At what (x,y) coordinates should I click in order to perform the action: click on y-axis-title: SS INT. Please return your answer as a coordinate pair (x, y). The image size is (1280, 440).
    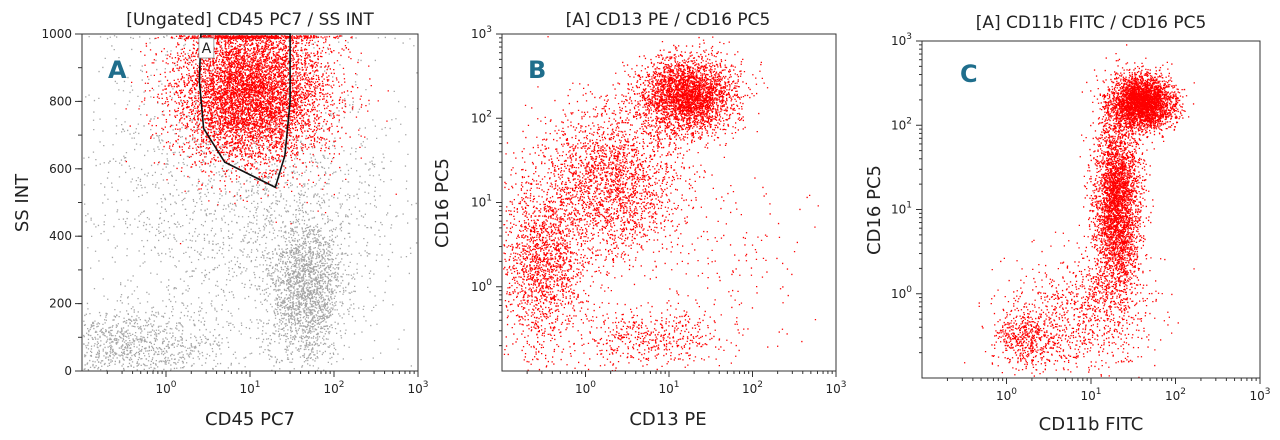
    Looking at the image, I should click on (22, 202).